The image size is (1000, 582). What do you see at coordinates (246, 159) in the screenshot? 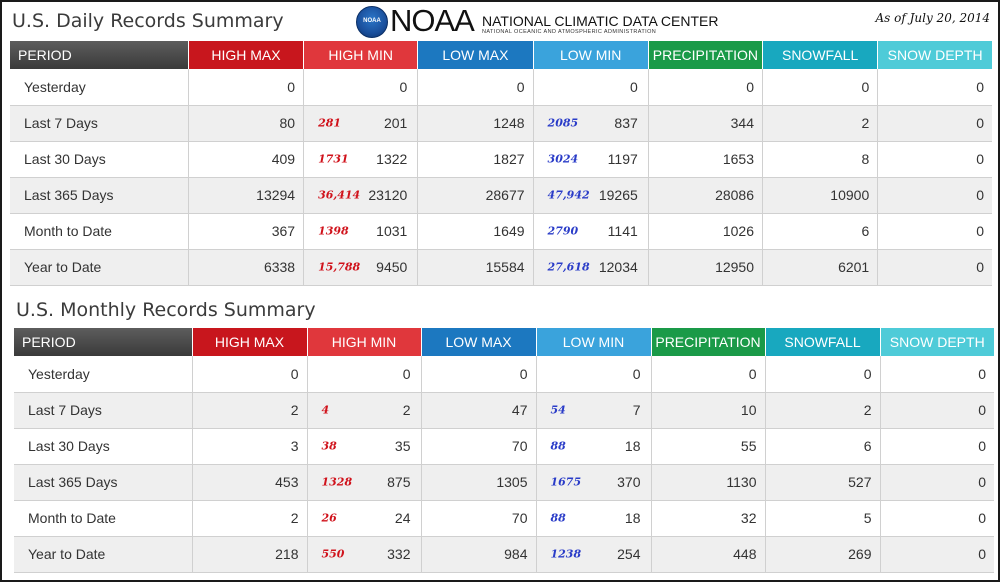
I see `high-max-cell: 409` at bounding box center [246, 159].